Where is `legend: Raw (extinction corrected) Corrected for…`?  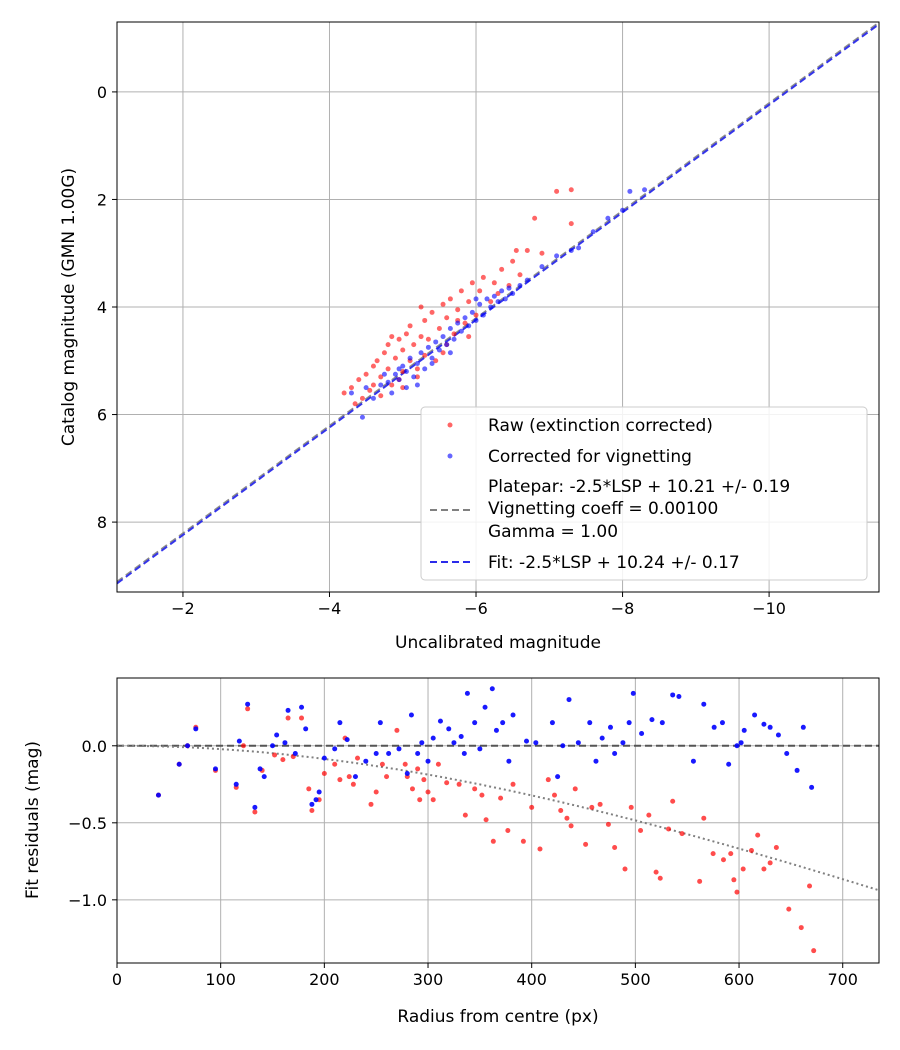
legend: Raw (extinction corrected) Corrected for… is located at coordinates (644, 493).